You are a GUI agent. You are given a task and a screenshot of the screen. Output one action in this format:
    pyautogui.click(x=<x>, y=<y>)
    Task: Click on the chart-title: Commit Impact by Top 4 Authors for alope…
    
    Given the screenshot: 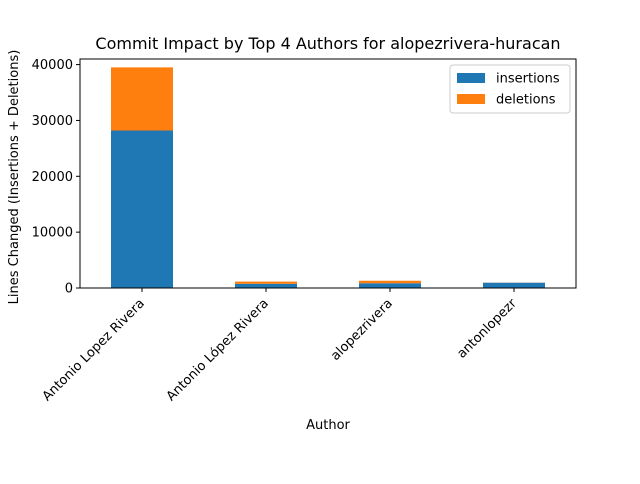 What is the action you would take?
    pyautogui.click(x=327, y=43)
    